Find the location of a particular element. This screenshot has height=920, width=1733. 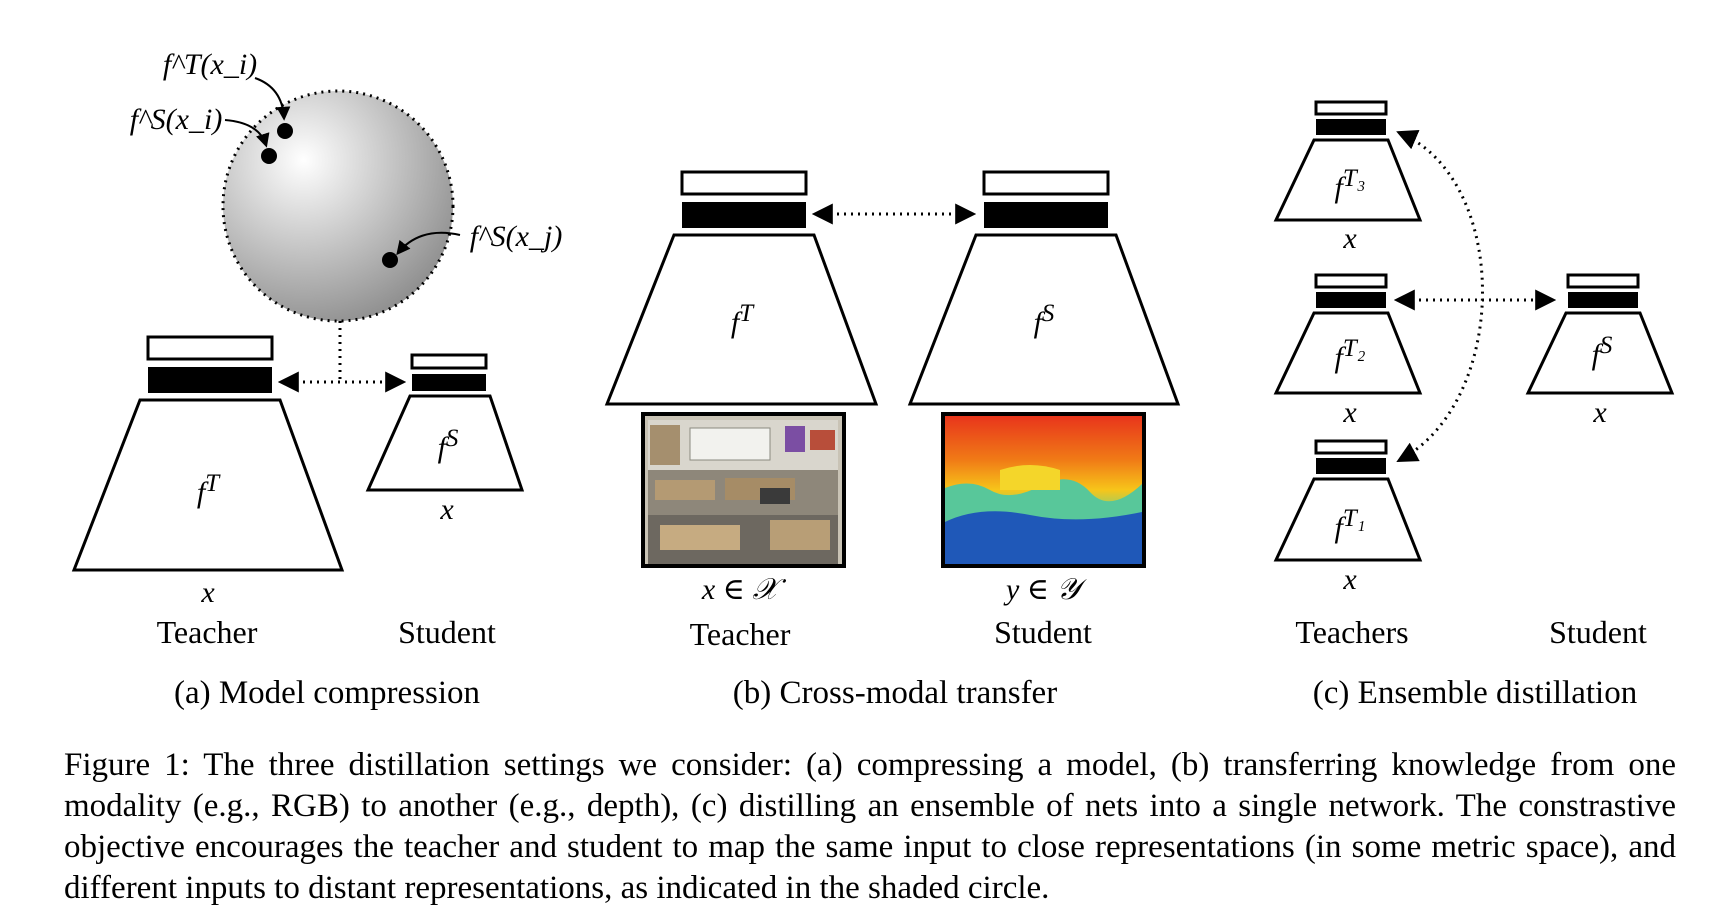

teacher-a-function: fT is located at coordinates (208, 489).